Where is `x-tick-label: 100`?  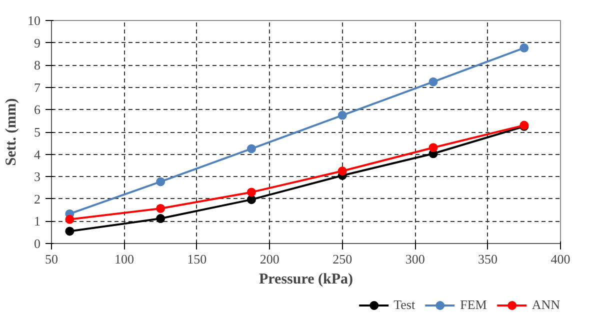 x-tick-label: 100 is located at coordinates (124, 259).